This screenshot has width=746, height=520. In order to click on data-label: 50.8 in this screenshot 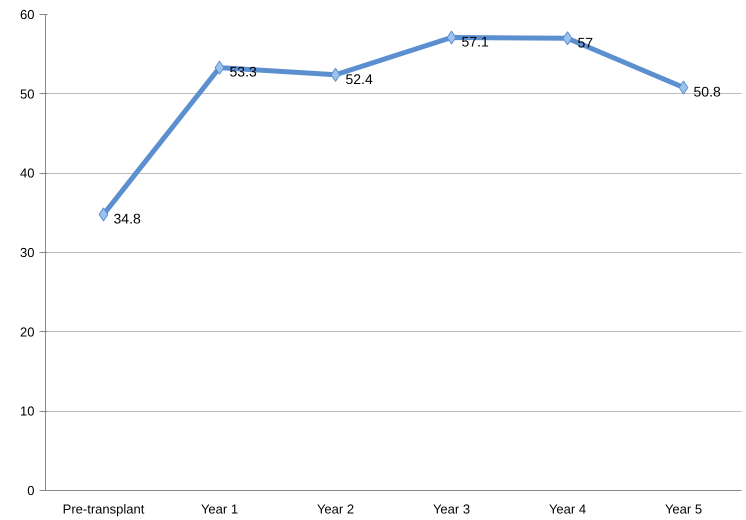, I will do `click(707, 91)`.